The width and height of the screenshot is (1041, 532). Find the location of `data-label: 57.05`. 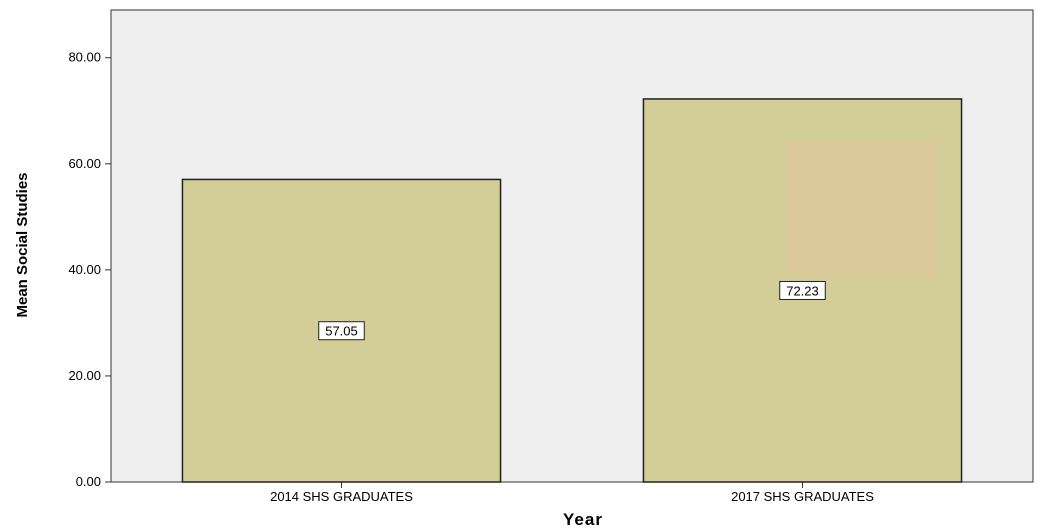

data-label: 57.05 is located at coordinates (341, 331).